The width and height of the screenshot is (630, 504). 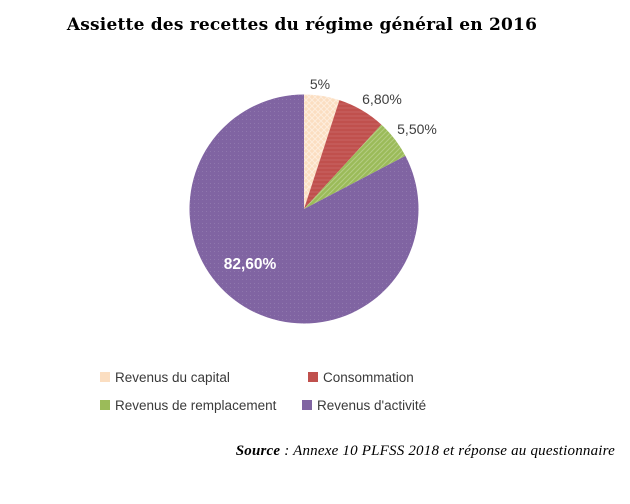 What do you see at coordinates (105, 377) in the screenshot?
I see `legend-swatch-revenus-du-capital` at bounding box center [105, 377].